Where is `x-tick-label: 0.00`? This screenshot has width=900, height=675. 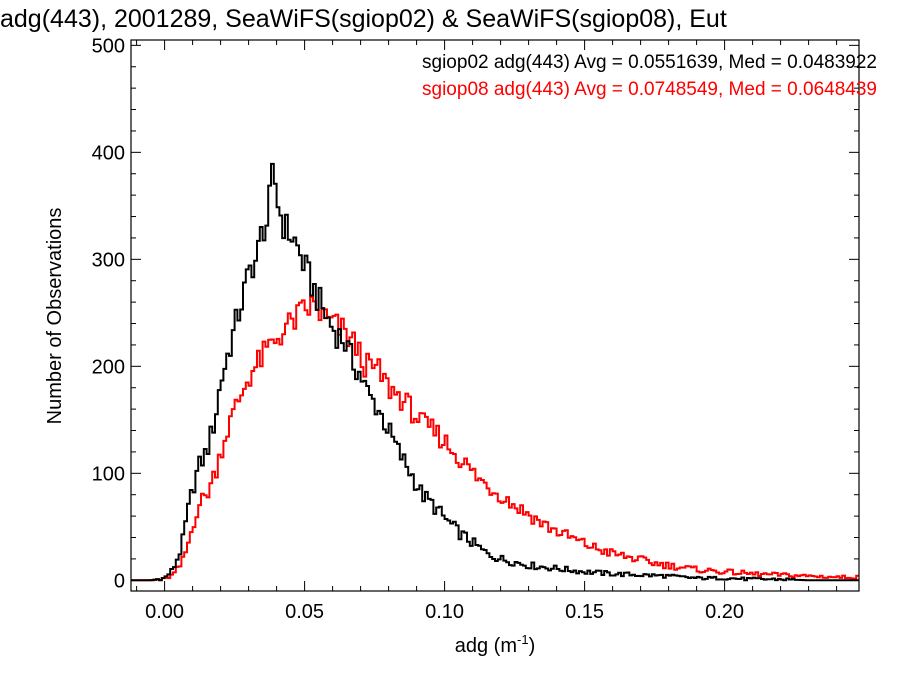 x-tick-label: 0.00 is located at coordinates (164, 612).